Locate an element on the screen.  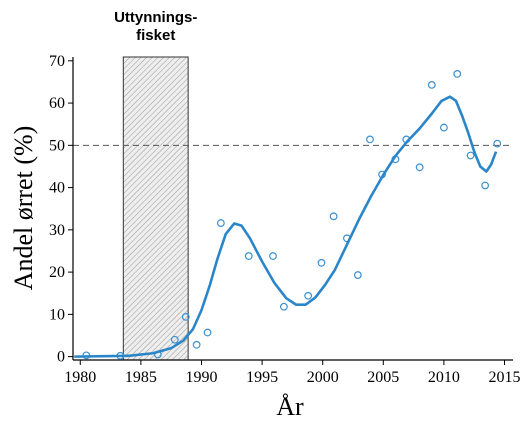
y-tick-label: 20 is located at coordinates (57, 272).